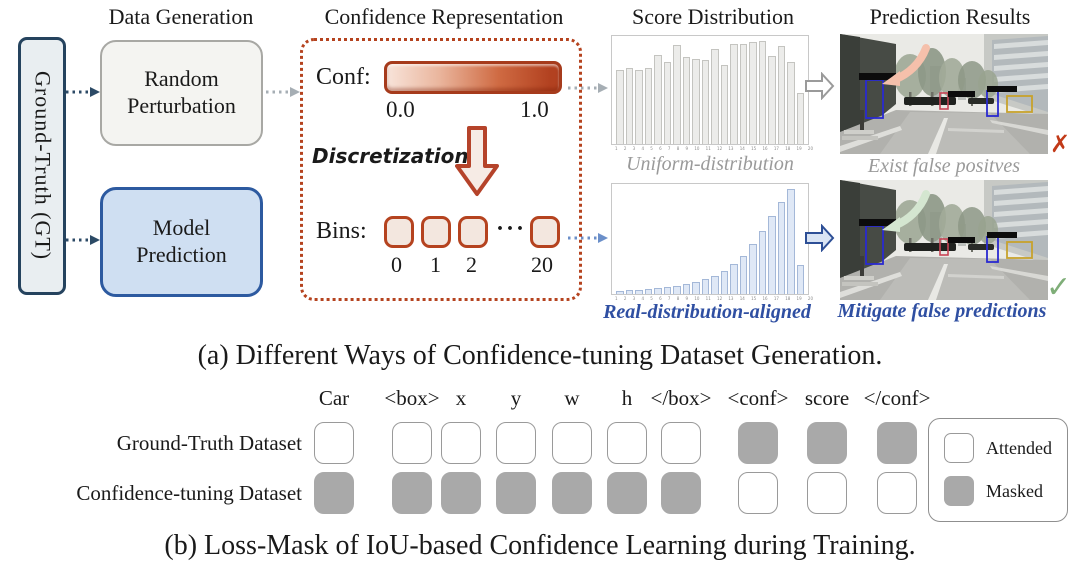  What do you see at coordinates (1014, 491) in the screenshot?
I see `legend-masked-label: Masked` at bounding box center [1014, 491].